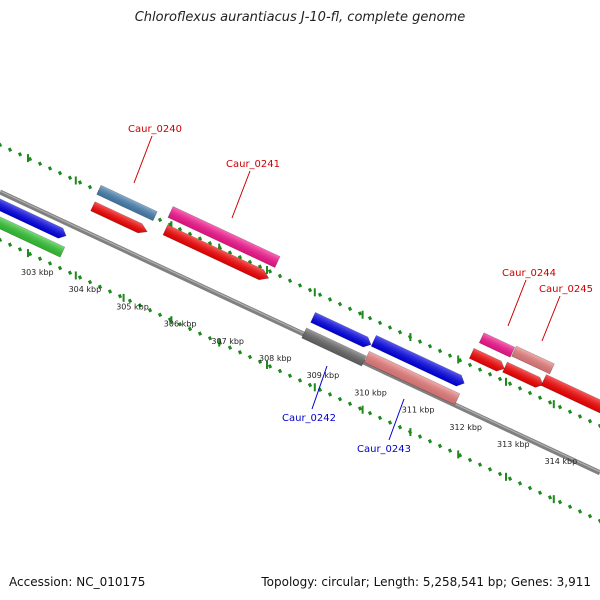 This screenshot has height=600, width=600. I want to click on tick-label: 309 kbp, so click(323, 375).